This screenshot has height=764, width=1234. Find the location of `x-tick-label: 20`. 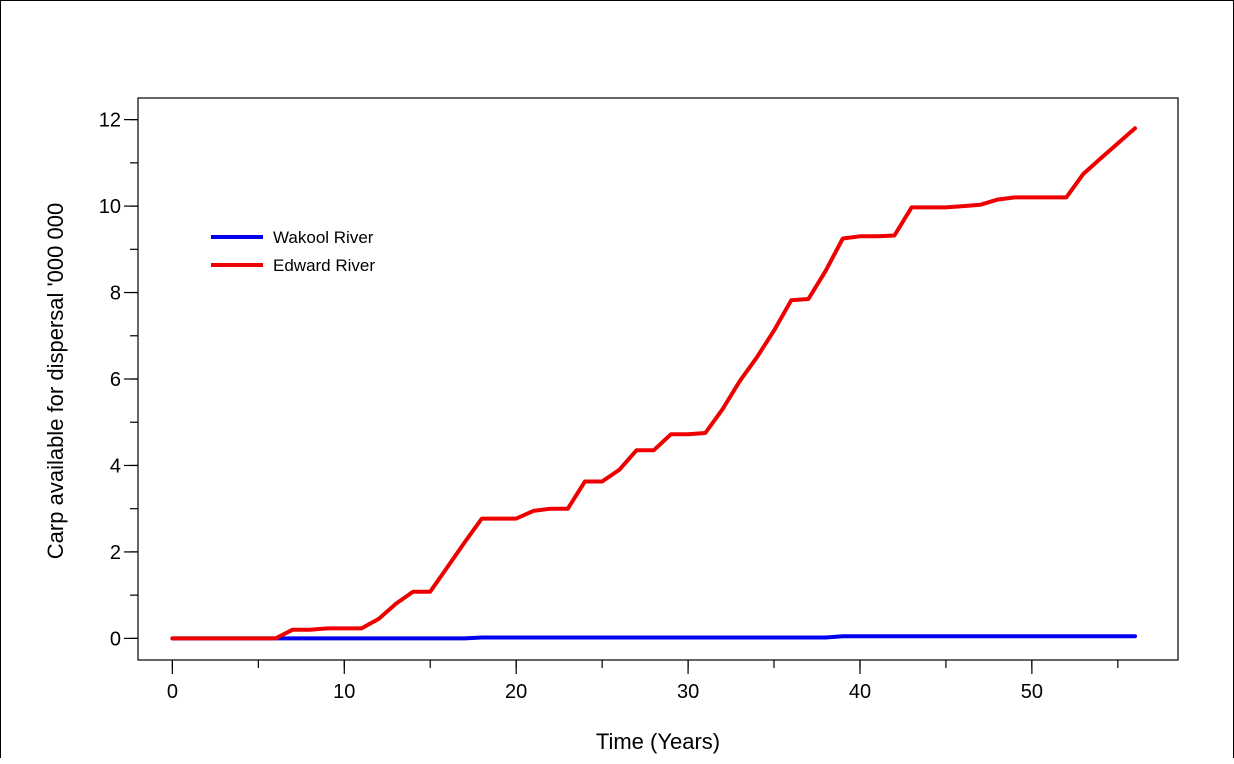

x-tick-label: 20 is located at coordinates (516, 692).